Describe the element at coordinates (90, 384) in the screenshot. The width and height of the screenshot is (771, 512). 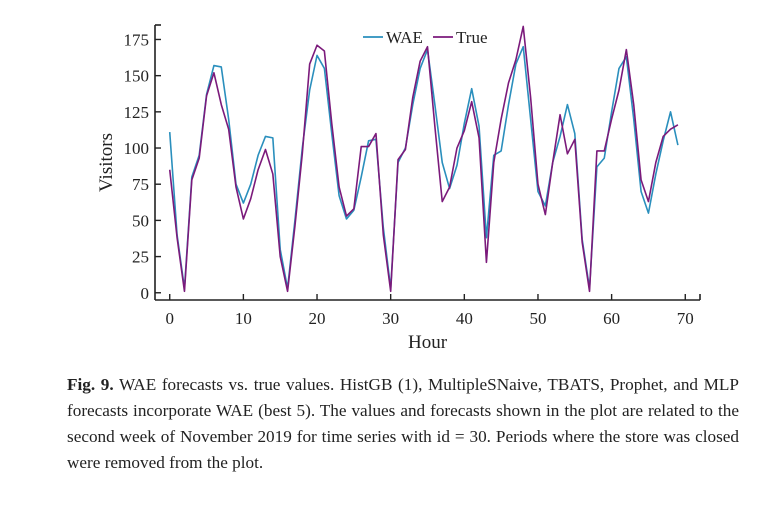
I see `figure-label: Fig. 9.` at that location.